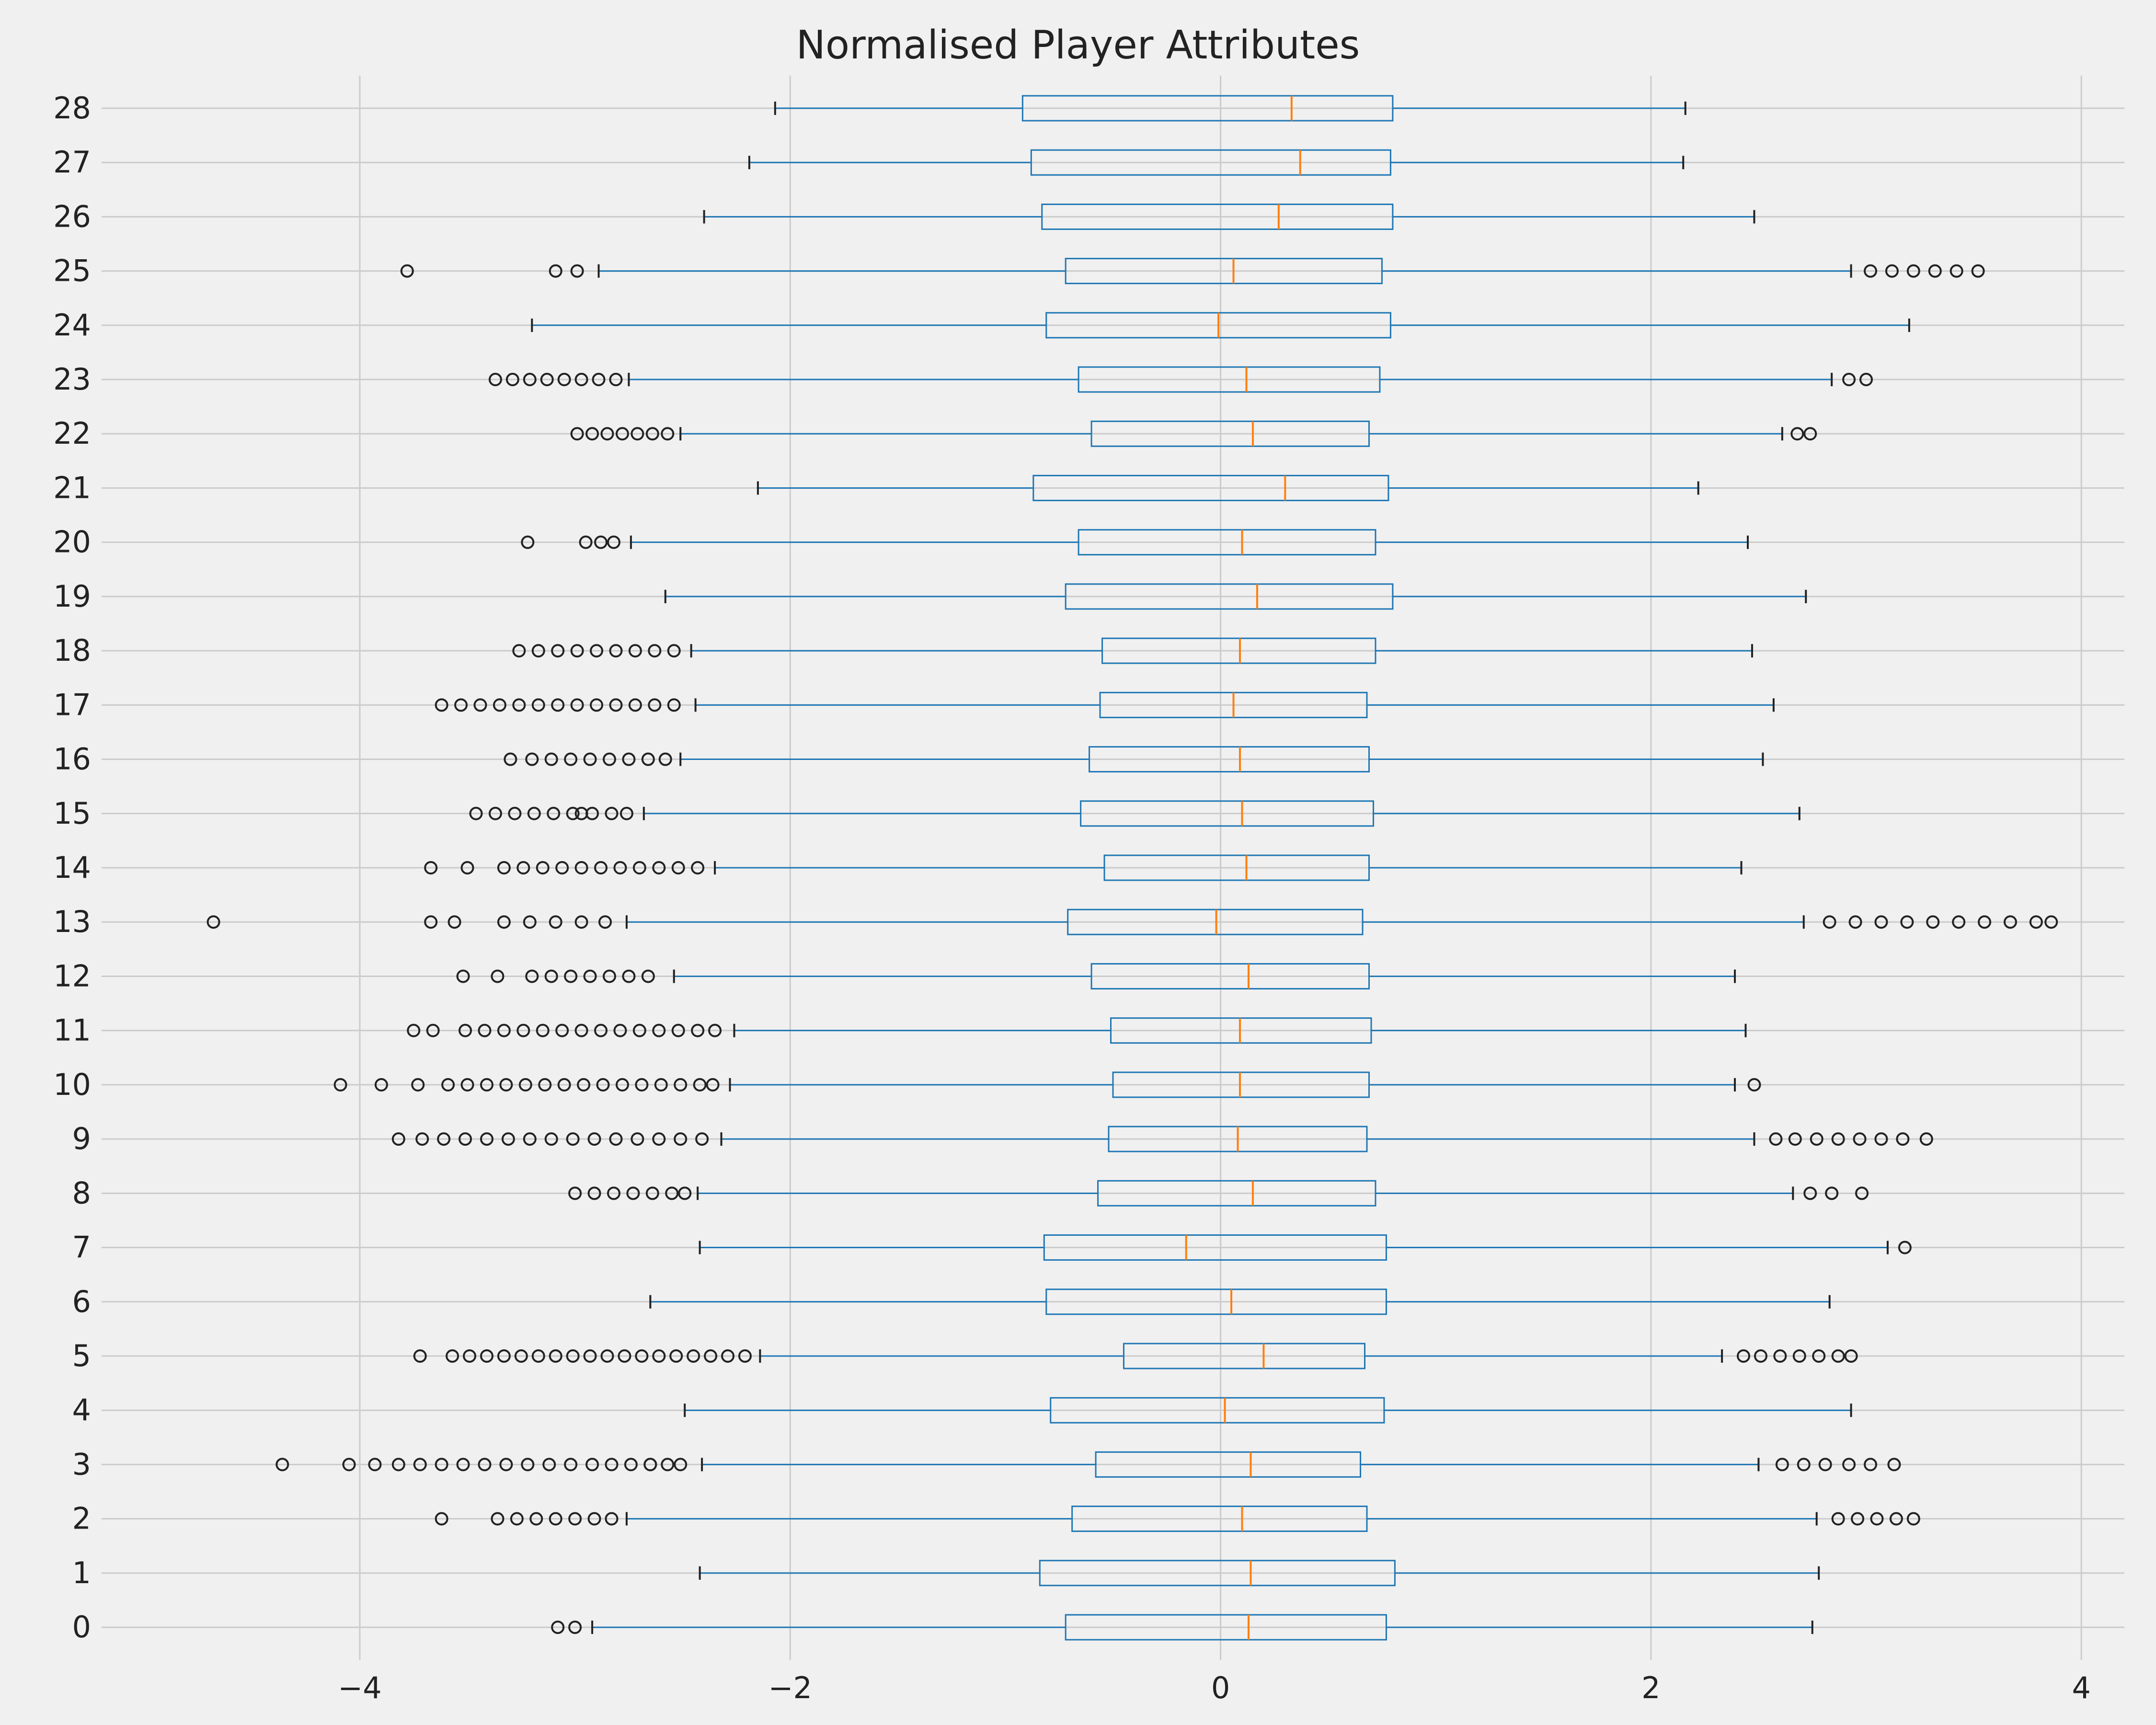  Describe the element at coordinates (72, 867) in the screenshot. I see `y-tick-label: 14` at that location.